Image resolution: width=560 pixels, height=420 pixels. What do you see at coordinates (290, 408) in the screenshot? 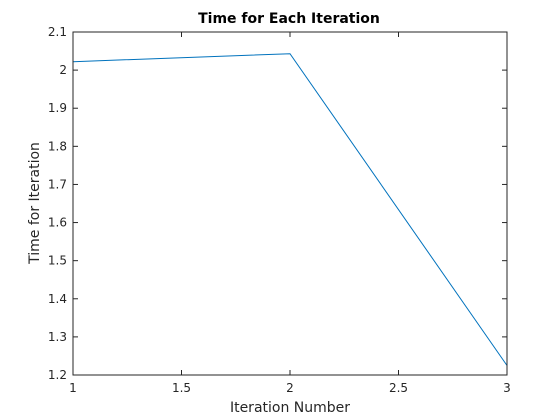
I see `x-axis-label: Iteration Number` at bounding box center [290, 408].